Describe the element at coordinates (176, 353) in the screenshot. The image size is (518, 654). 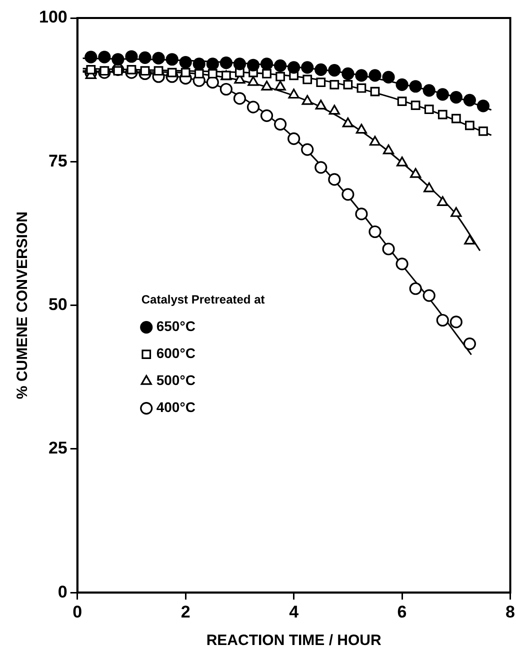
I see `legend-label: 600°C` at that location.